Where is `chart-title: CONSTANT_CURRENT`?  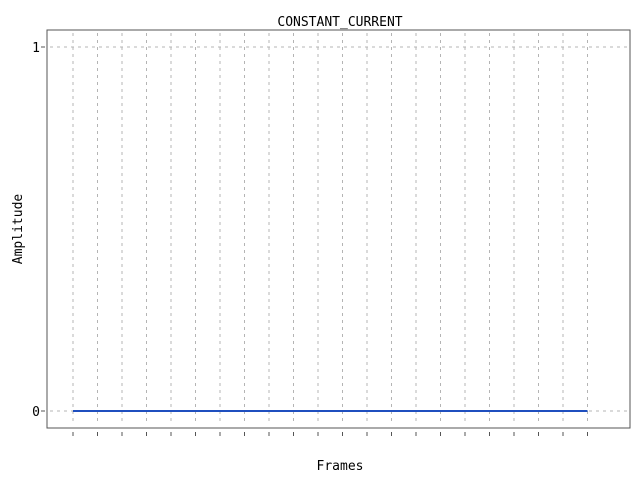
chart-title: CONSTANT_CURRENT is located at coordinates (339, 22).